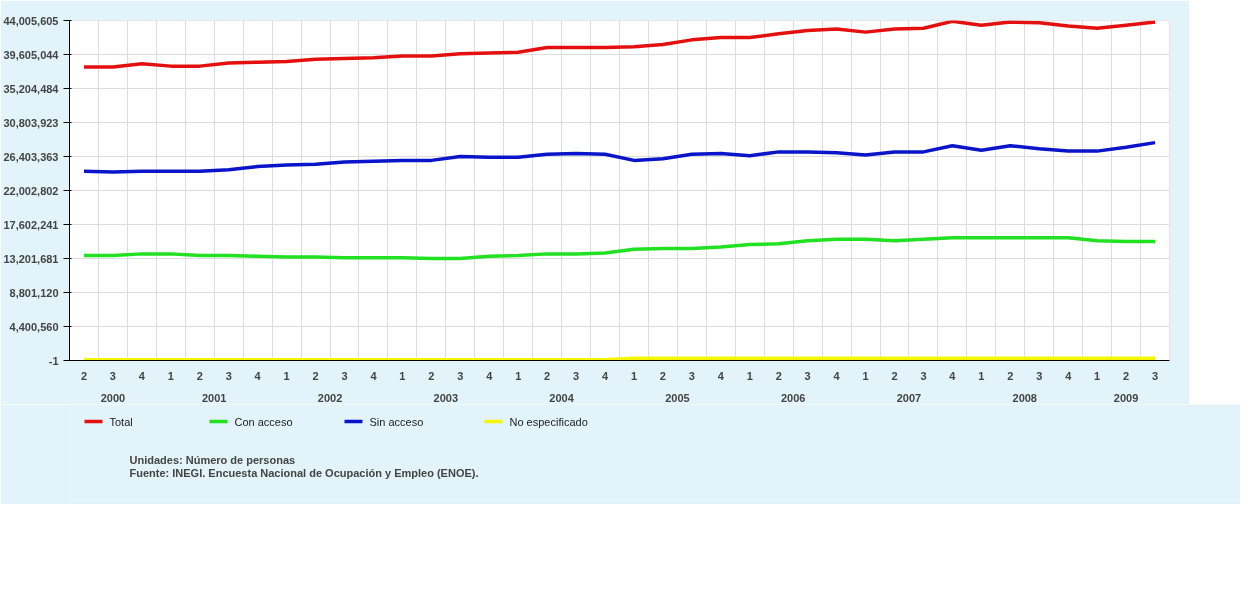 Image resolution: width=1257 pixels, height=604 pixels. Describe the element at coordinates (121, 421) in the screenshot. I see `legend-label: Total` at that location.